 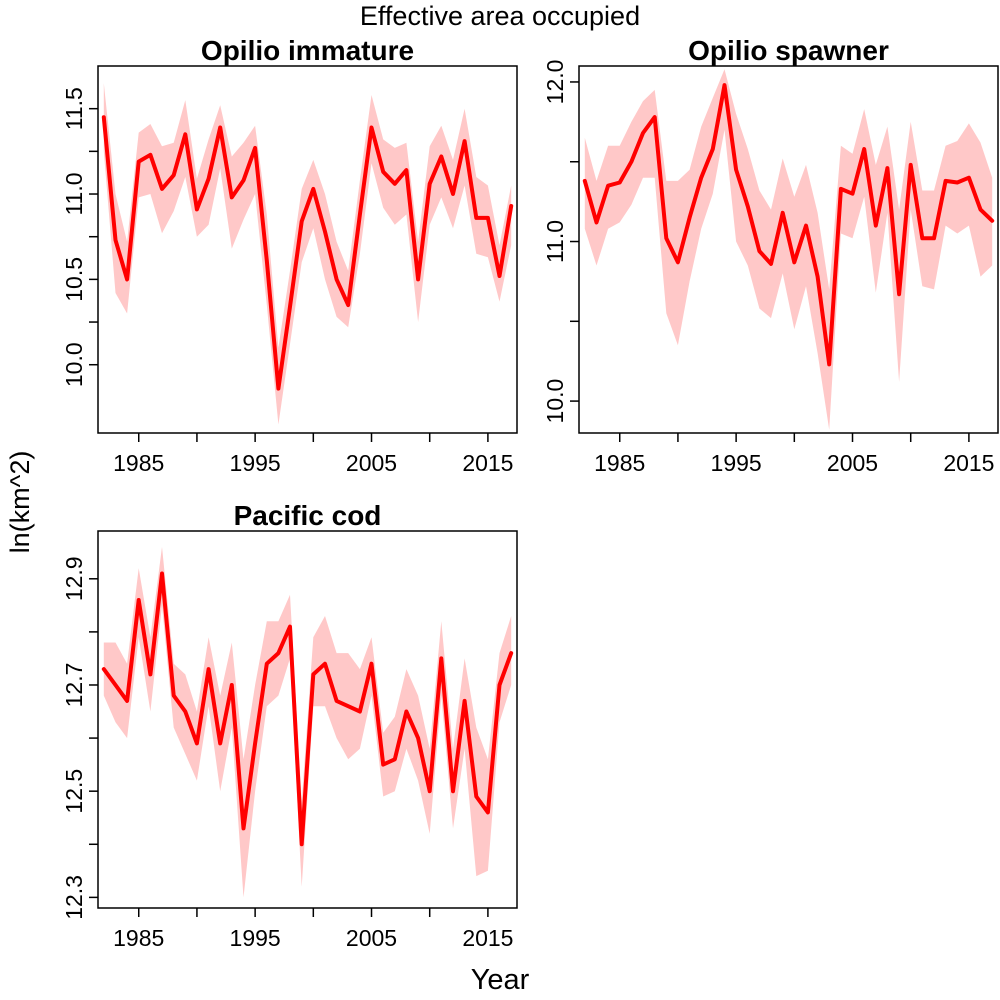 What do you see at coordinates (74, 578) in the screenshot?
I see `y-tick-label: 12.9` at bounding box center [74, 578].